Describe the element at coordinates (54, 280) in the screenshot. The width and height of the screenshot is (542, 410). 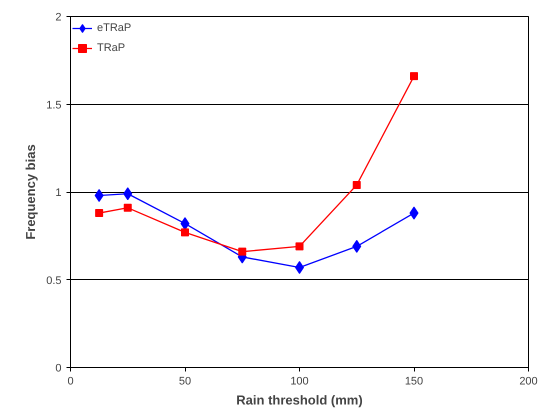
I see `y-tick-label: 0.5` at that location.